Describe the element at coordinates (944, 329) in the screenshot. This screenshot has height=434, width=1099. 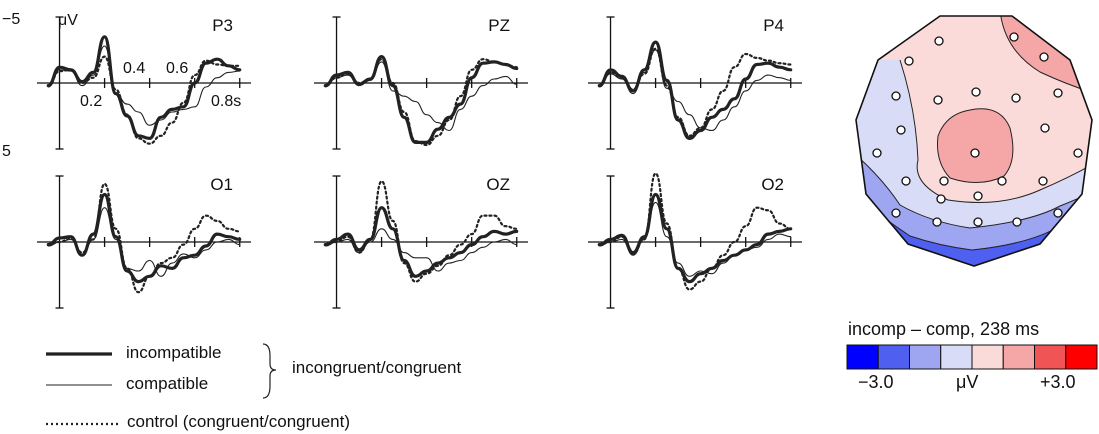
I see `colorbar-title: incomp – comp, 238 ms` at that location.